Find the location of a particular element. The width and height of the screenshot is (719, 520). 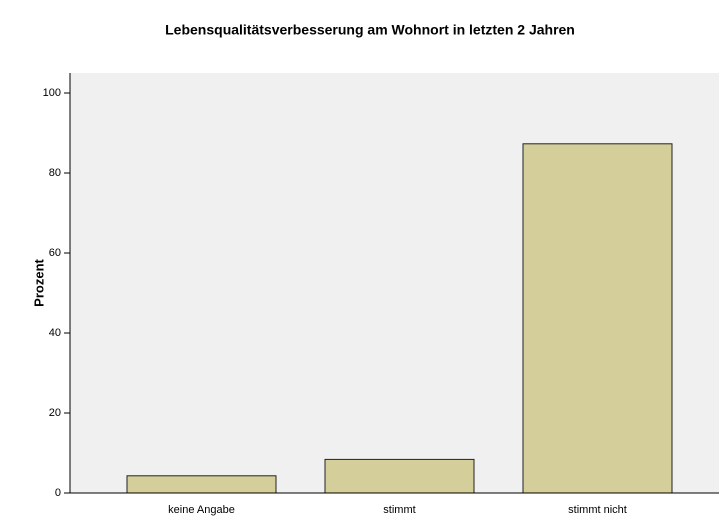

x-tick-label: stimmt is located at coordinates (399, 510).